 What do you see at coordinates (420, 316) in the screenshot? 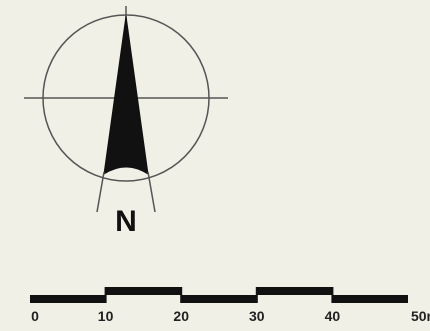
I see `scale-bar-tick-label: 50m` at bounding box center [420, 316].